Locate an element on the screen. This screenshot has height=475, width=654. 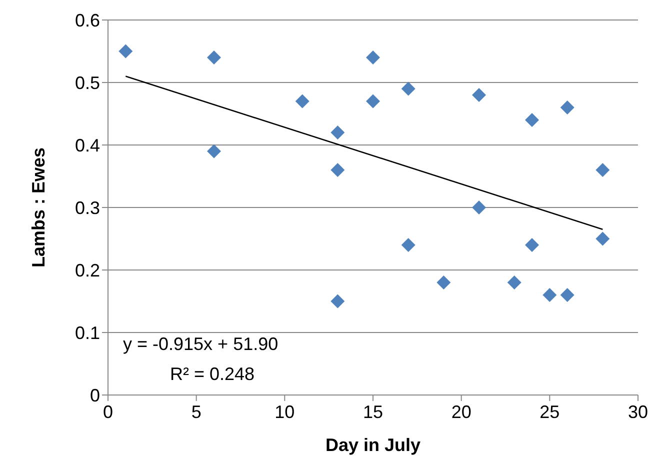
annotation: R² = 0.248 is located at coordinates (212, 374).